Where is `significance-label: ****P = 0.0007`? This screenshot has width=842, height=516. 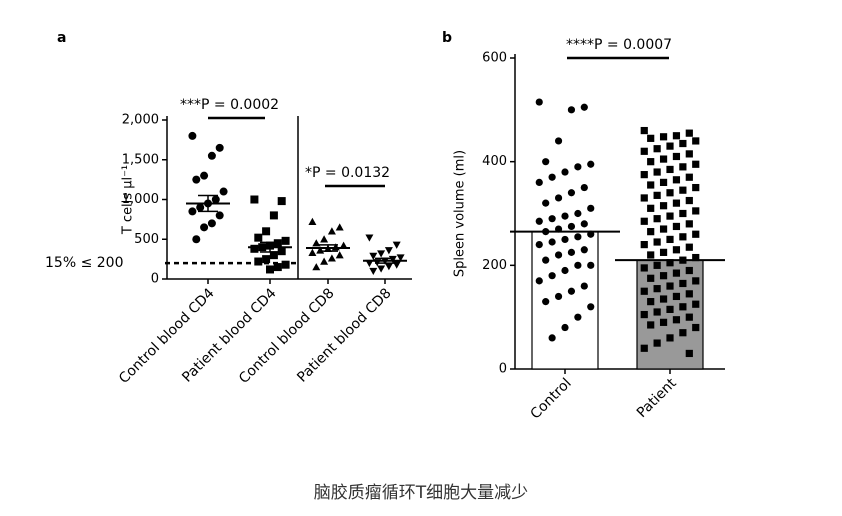
significance-label: ****P = 0.0007 is located at coordinates (619, 45).